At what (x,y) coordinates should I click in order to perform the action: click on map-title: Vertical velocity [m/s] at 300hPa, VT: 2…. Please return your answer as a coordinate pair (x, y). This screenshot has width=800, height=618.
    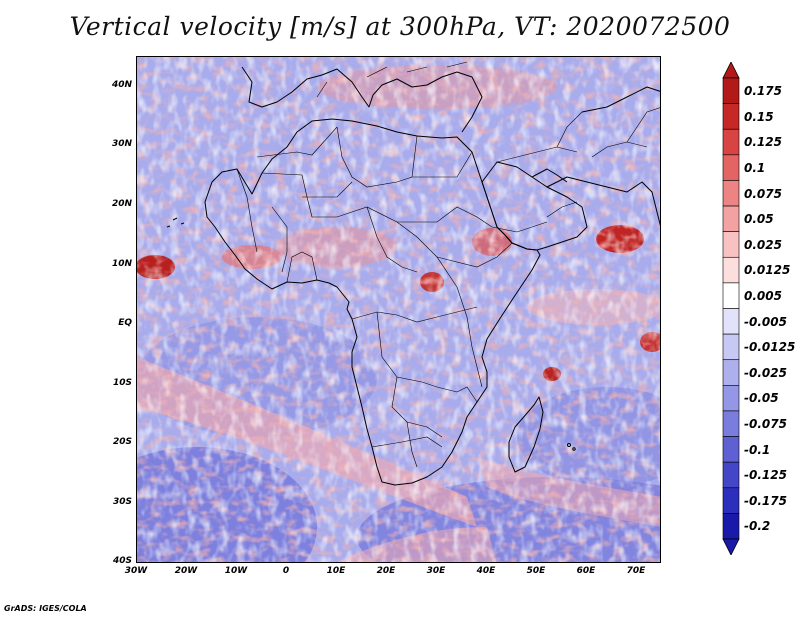
    Looking at the image, I should click on (400, 26).